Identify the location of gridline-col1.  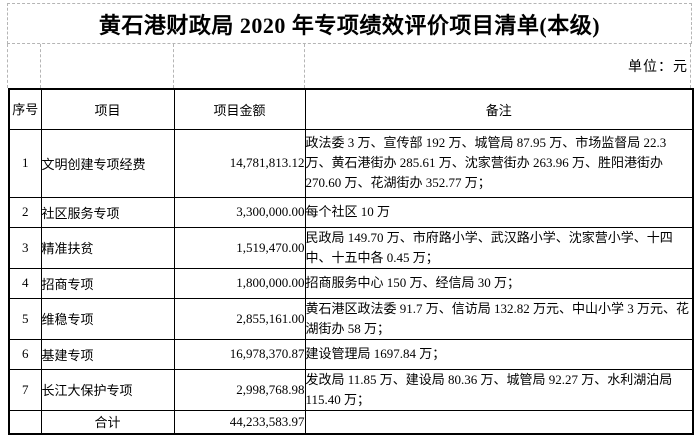
(40, 66).